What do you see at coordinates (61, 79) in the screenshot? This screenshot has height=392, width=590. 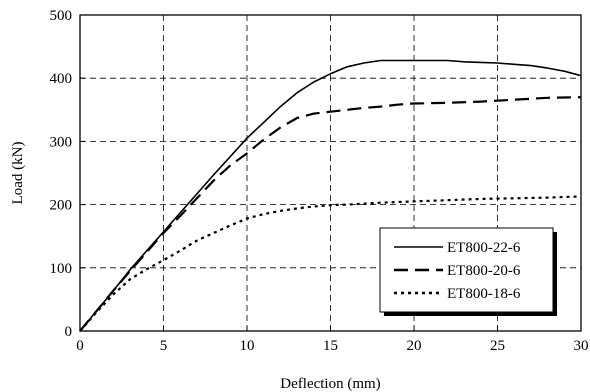 I see `y-tick-label: 400` at bounding box center [61, 79].